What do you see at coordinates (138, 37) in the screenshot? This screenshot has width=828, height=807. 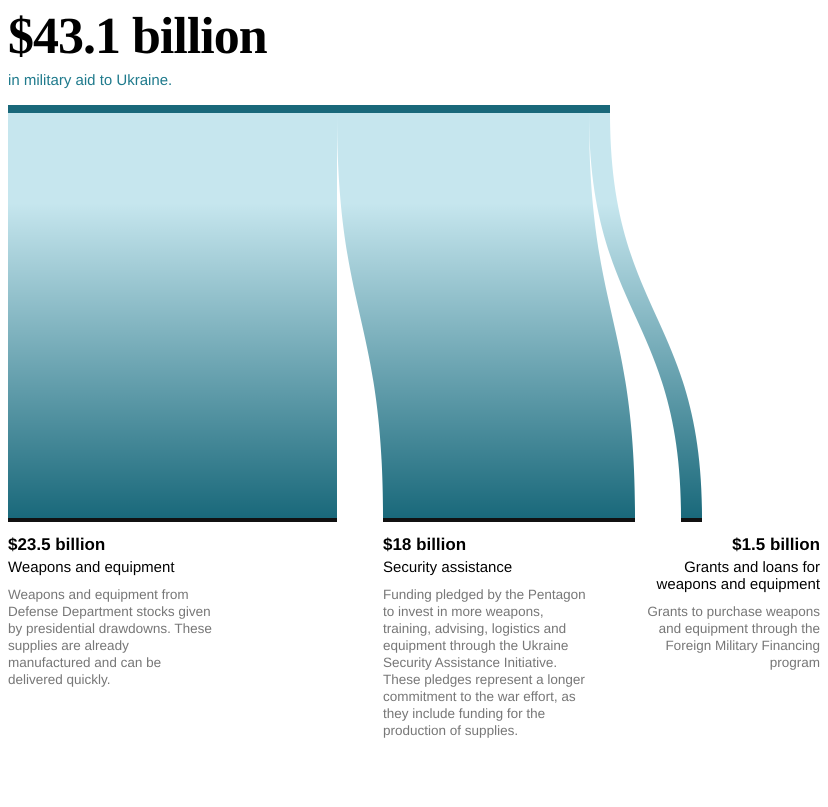 I see `text: $43.1 billion` at bounding box center [138, 37].